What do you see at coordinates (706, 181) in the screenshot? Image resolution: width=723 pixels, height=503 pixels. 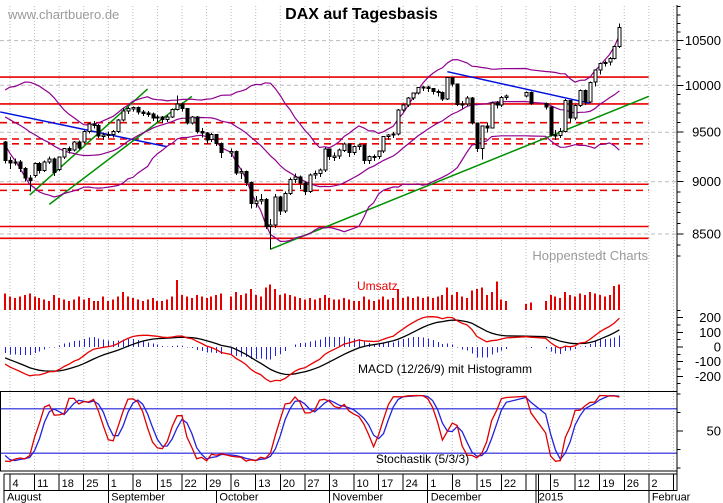 I see `svg-text: 9000` at bounding box center [706, 181].